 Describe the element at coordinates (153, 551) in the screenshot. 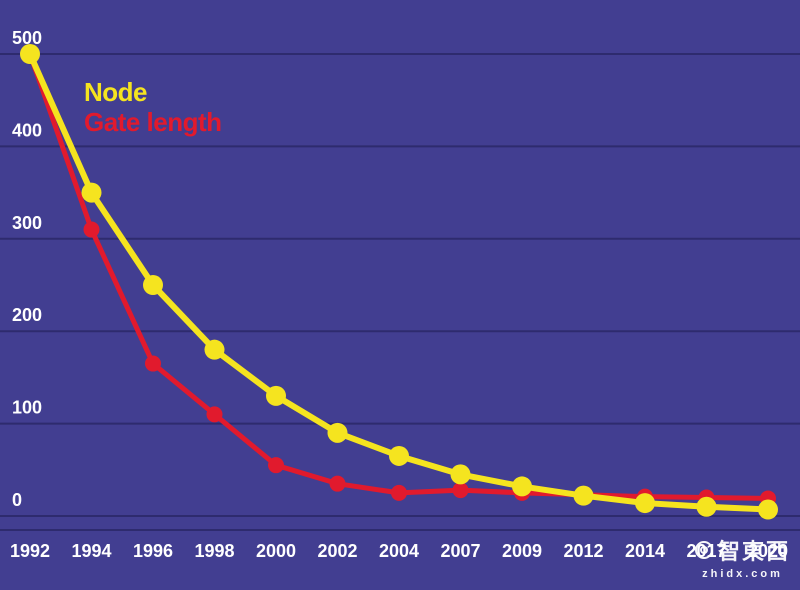

I see `x-tick-label: 1996` at that location.